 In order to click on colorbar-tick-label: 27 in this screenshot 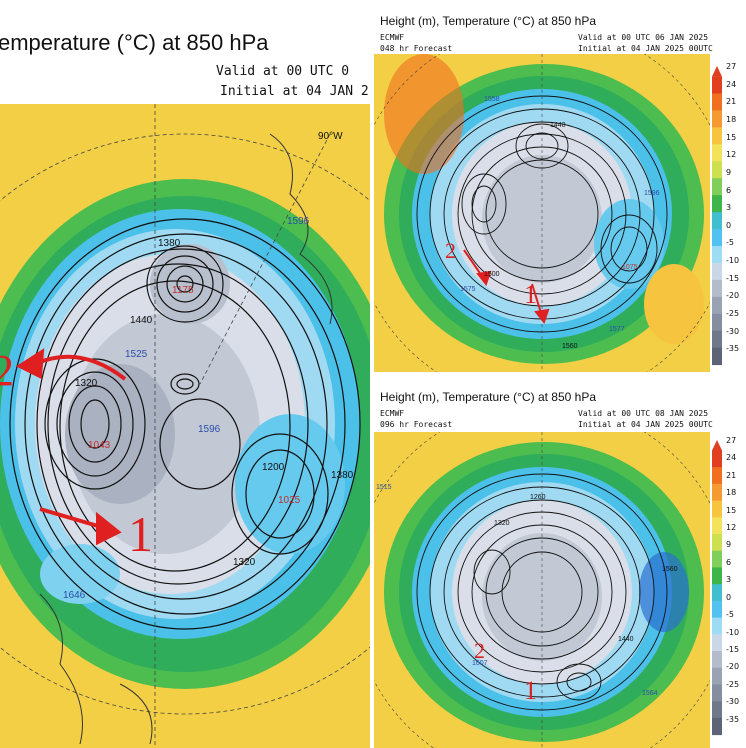, I will do `click(731, 66)`.